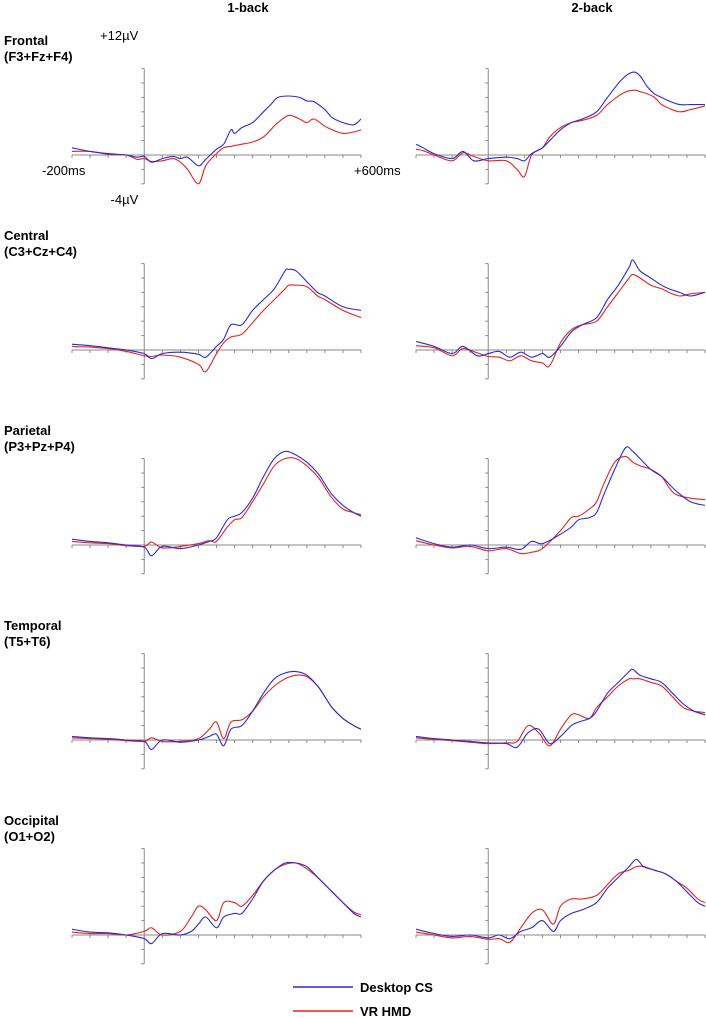 This screenshot has height=1018, width=706. I want to click on row-subtitle: (T5+T6), so click(27, 641).